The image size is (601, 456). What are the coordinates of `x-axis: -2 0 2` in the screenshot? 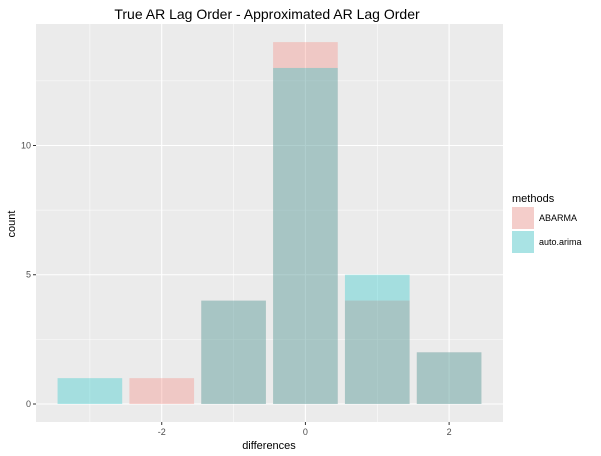 It's located at (305, 429).